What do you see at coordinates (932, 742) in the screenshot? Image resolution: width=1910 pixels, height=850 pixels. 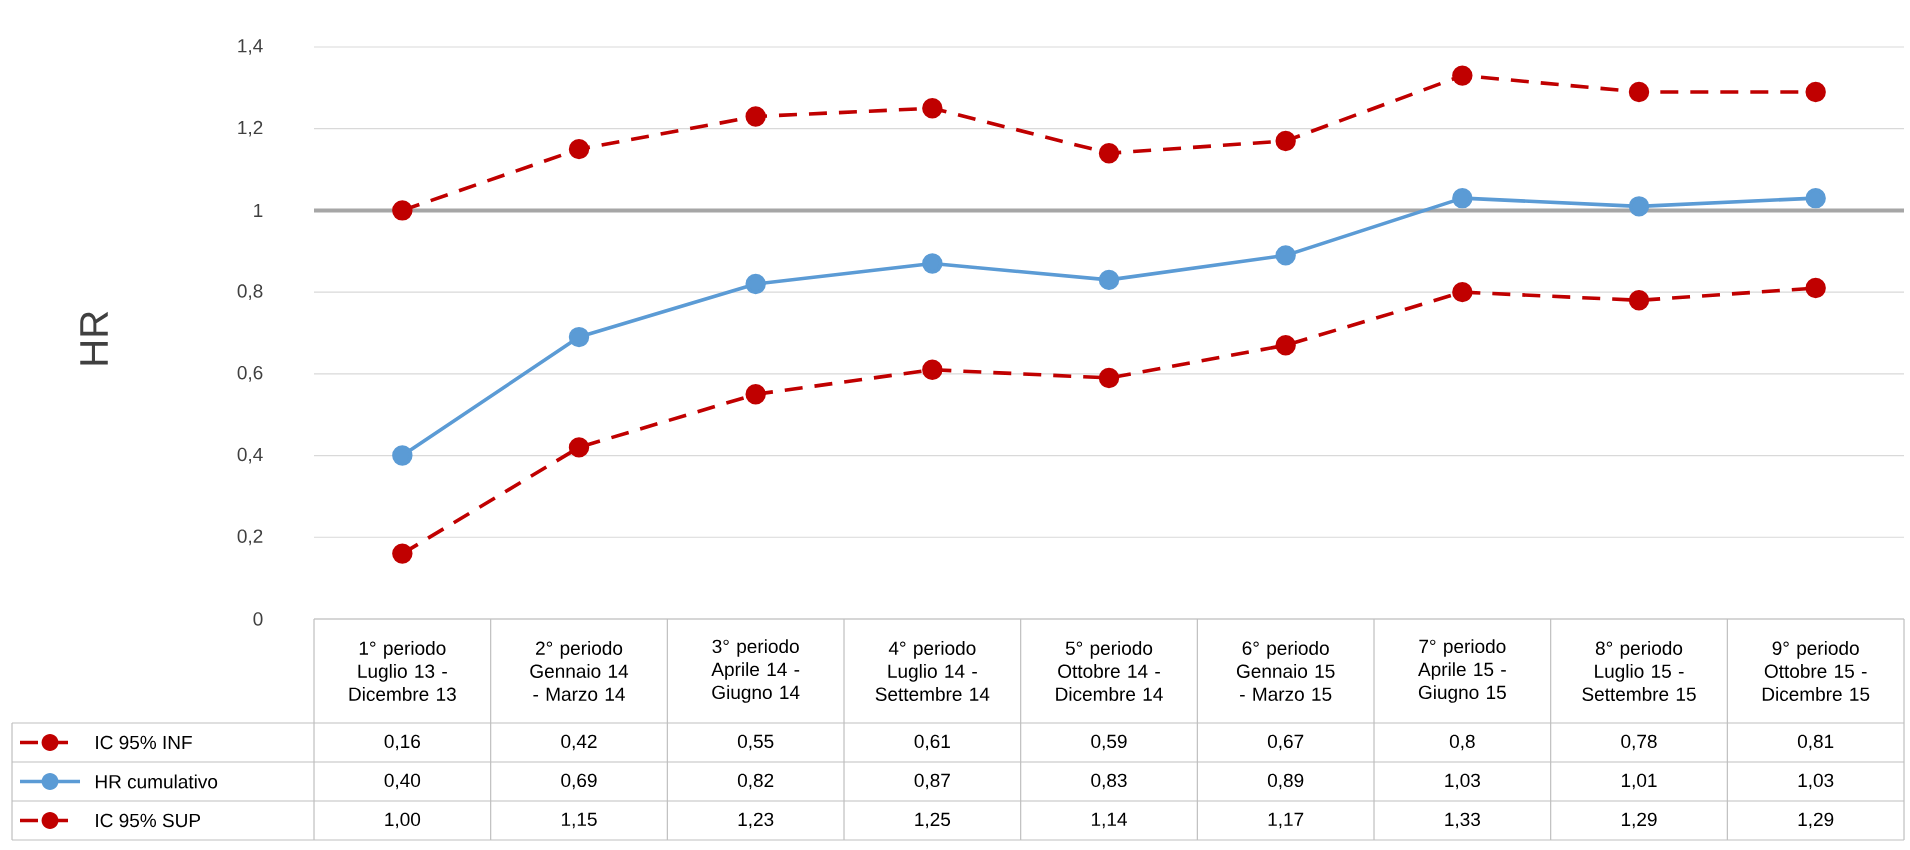 I see `data-label: 0,61` at bounding box center [932, 742].